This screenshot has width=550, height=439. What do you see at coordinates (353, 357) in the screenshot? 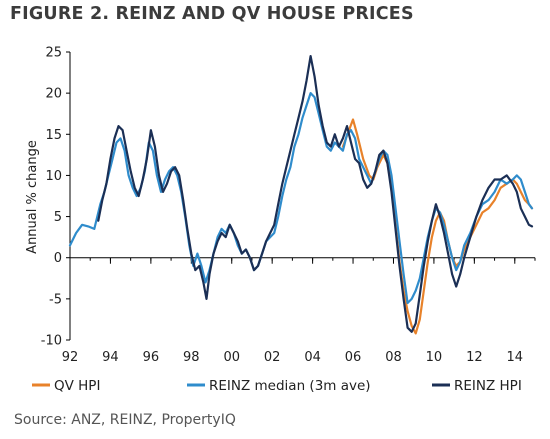
I see `x-tick-label: 06` at bounding box center [353, 357].